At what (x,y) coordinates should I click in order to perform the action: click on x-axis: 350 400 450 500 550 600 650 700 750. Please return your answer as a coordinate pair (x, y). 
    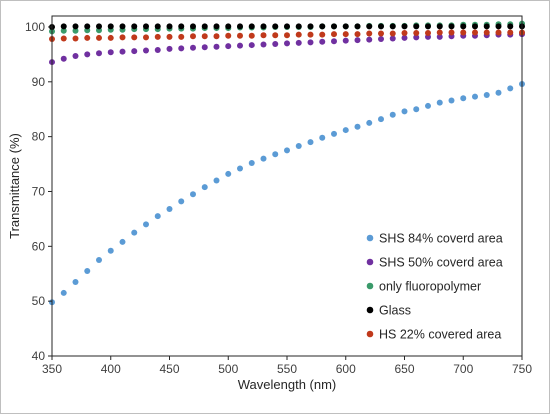
    Looking at the image, I should click on (287, 366).